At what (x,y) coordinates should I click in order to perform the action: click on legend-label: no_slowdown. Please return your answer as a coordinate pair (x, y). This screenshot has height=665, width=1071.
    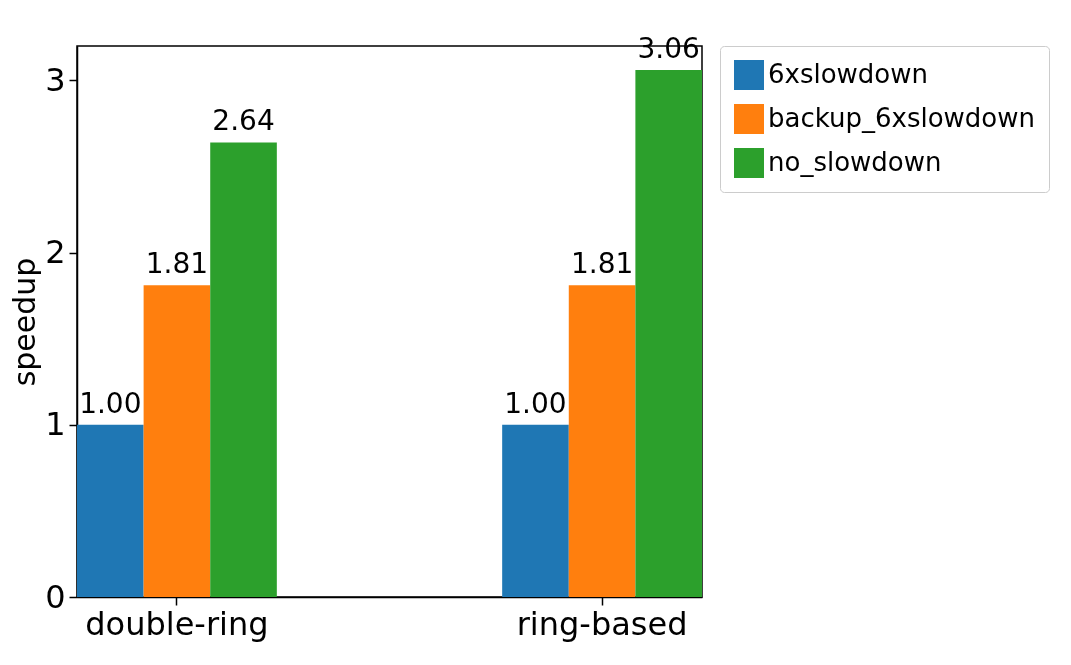
    Looking at the image, I should click on (855, 162).